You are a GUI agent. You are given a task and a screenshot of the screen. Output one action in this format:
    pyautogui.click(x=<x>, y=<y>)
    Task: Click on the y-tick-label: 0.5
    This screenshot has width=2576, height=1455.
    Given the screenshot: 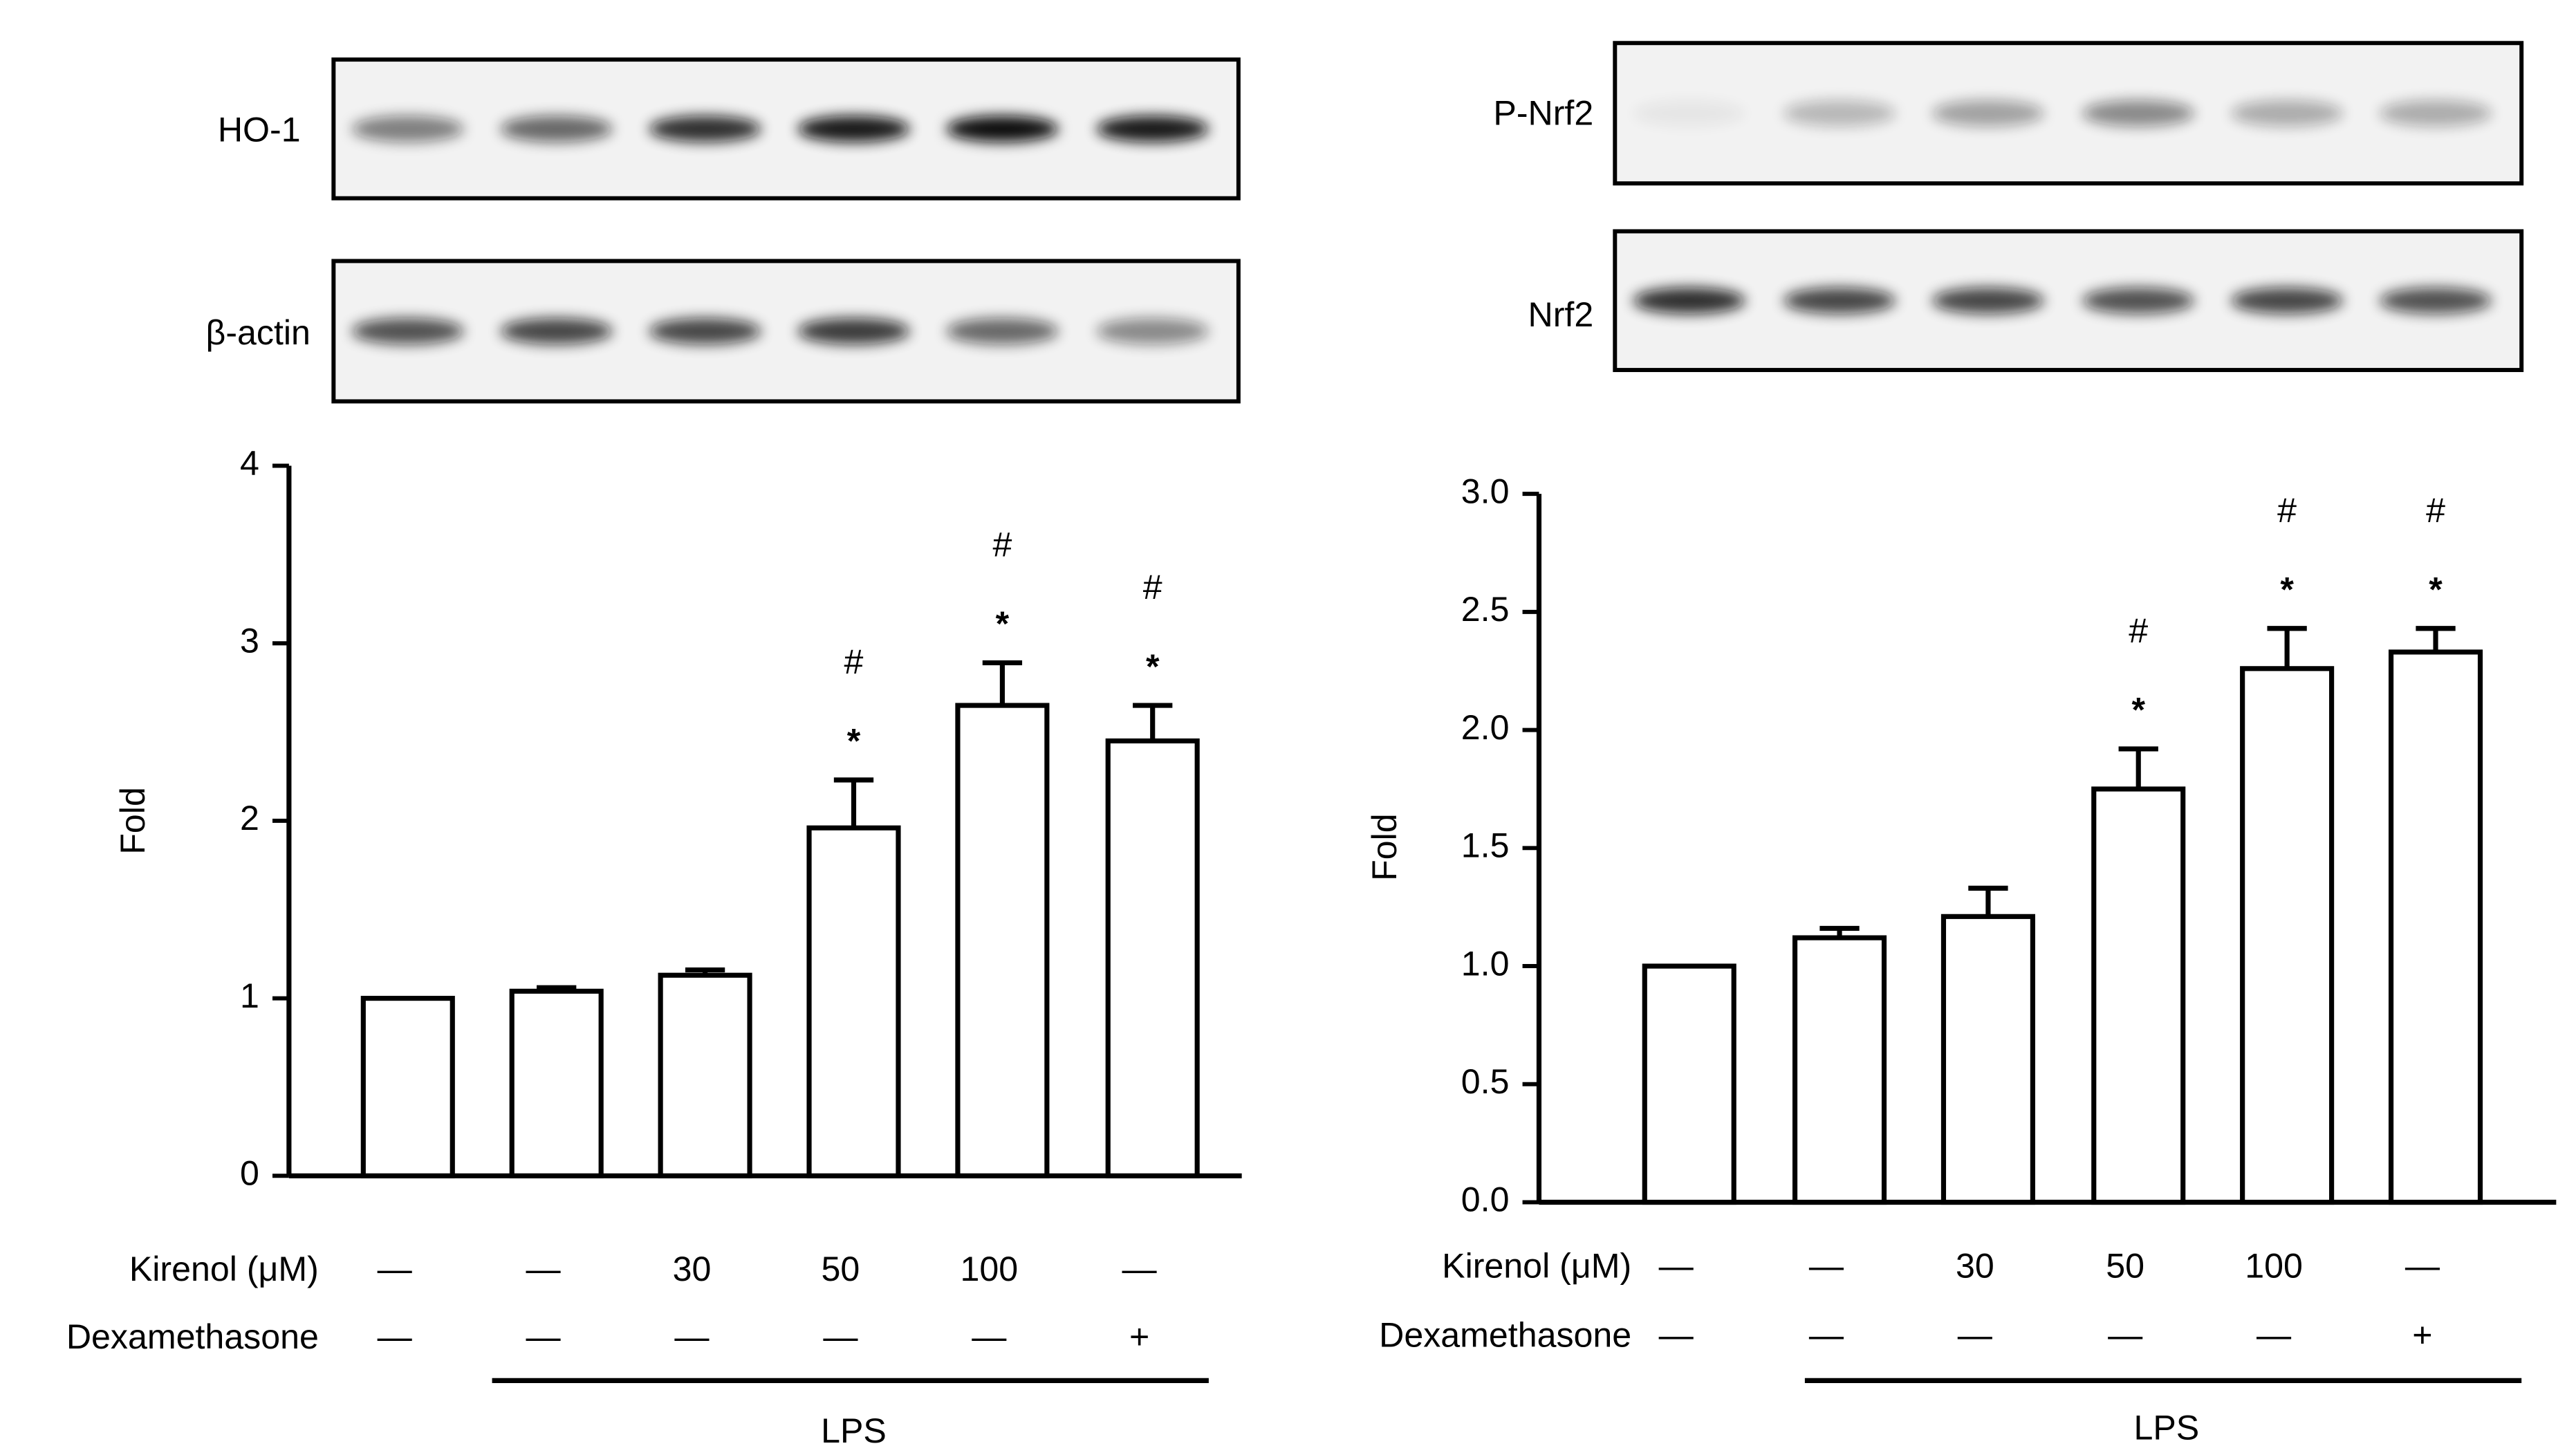 What is the action you would take?
    pyautogui.click(x=1485, y=1081)
    